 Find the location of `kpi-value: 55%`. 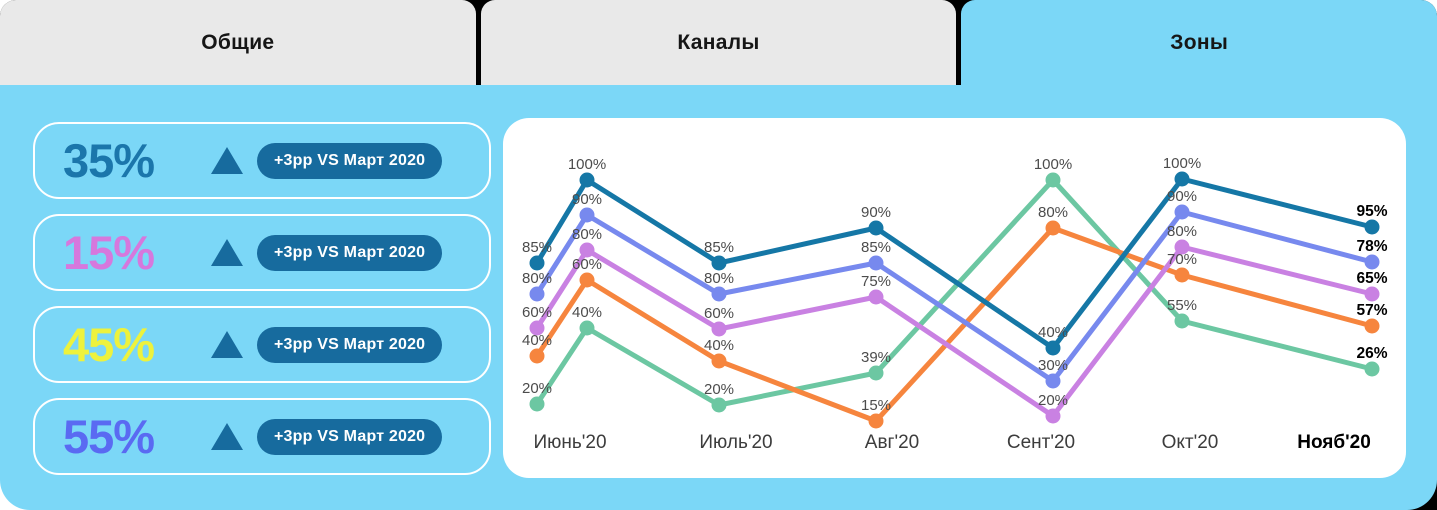

kpi-value: 55% is located at coordinates (109, 436).